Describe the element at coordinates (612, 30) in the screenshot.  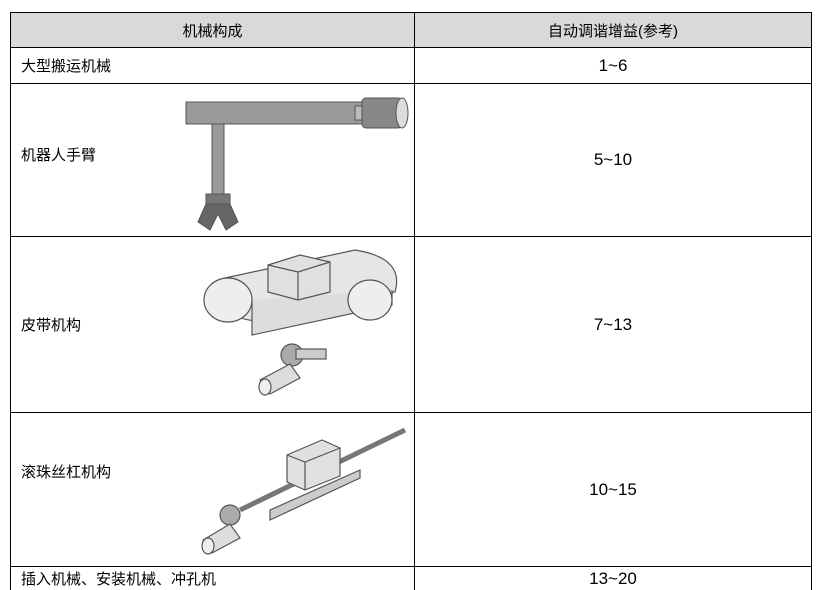
I see `header-cell: 自动调谐增益(参考)` at that location.